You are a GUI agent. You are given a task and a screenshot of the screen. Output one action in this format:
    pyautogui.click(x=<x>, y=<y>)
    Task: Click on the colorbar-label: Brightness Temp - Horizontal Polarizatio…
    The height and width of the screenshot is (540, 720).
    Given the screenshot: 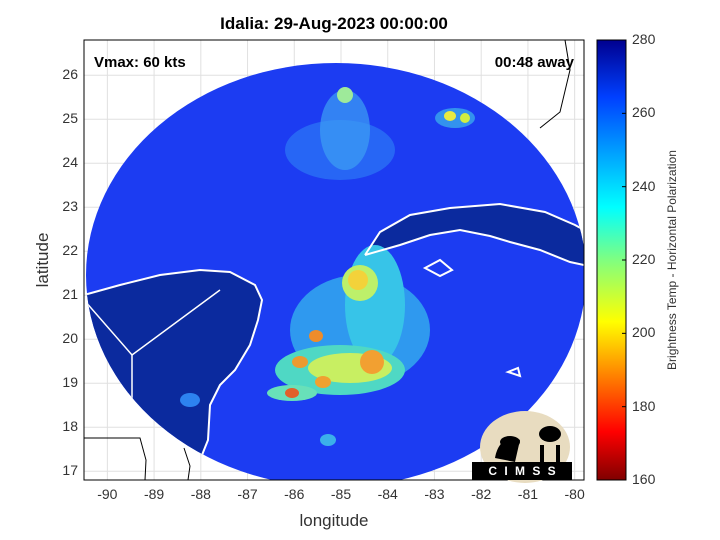 What is the action you would take?
    pyautogui.click(x=672, y=260)
    